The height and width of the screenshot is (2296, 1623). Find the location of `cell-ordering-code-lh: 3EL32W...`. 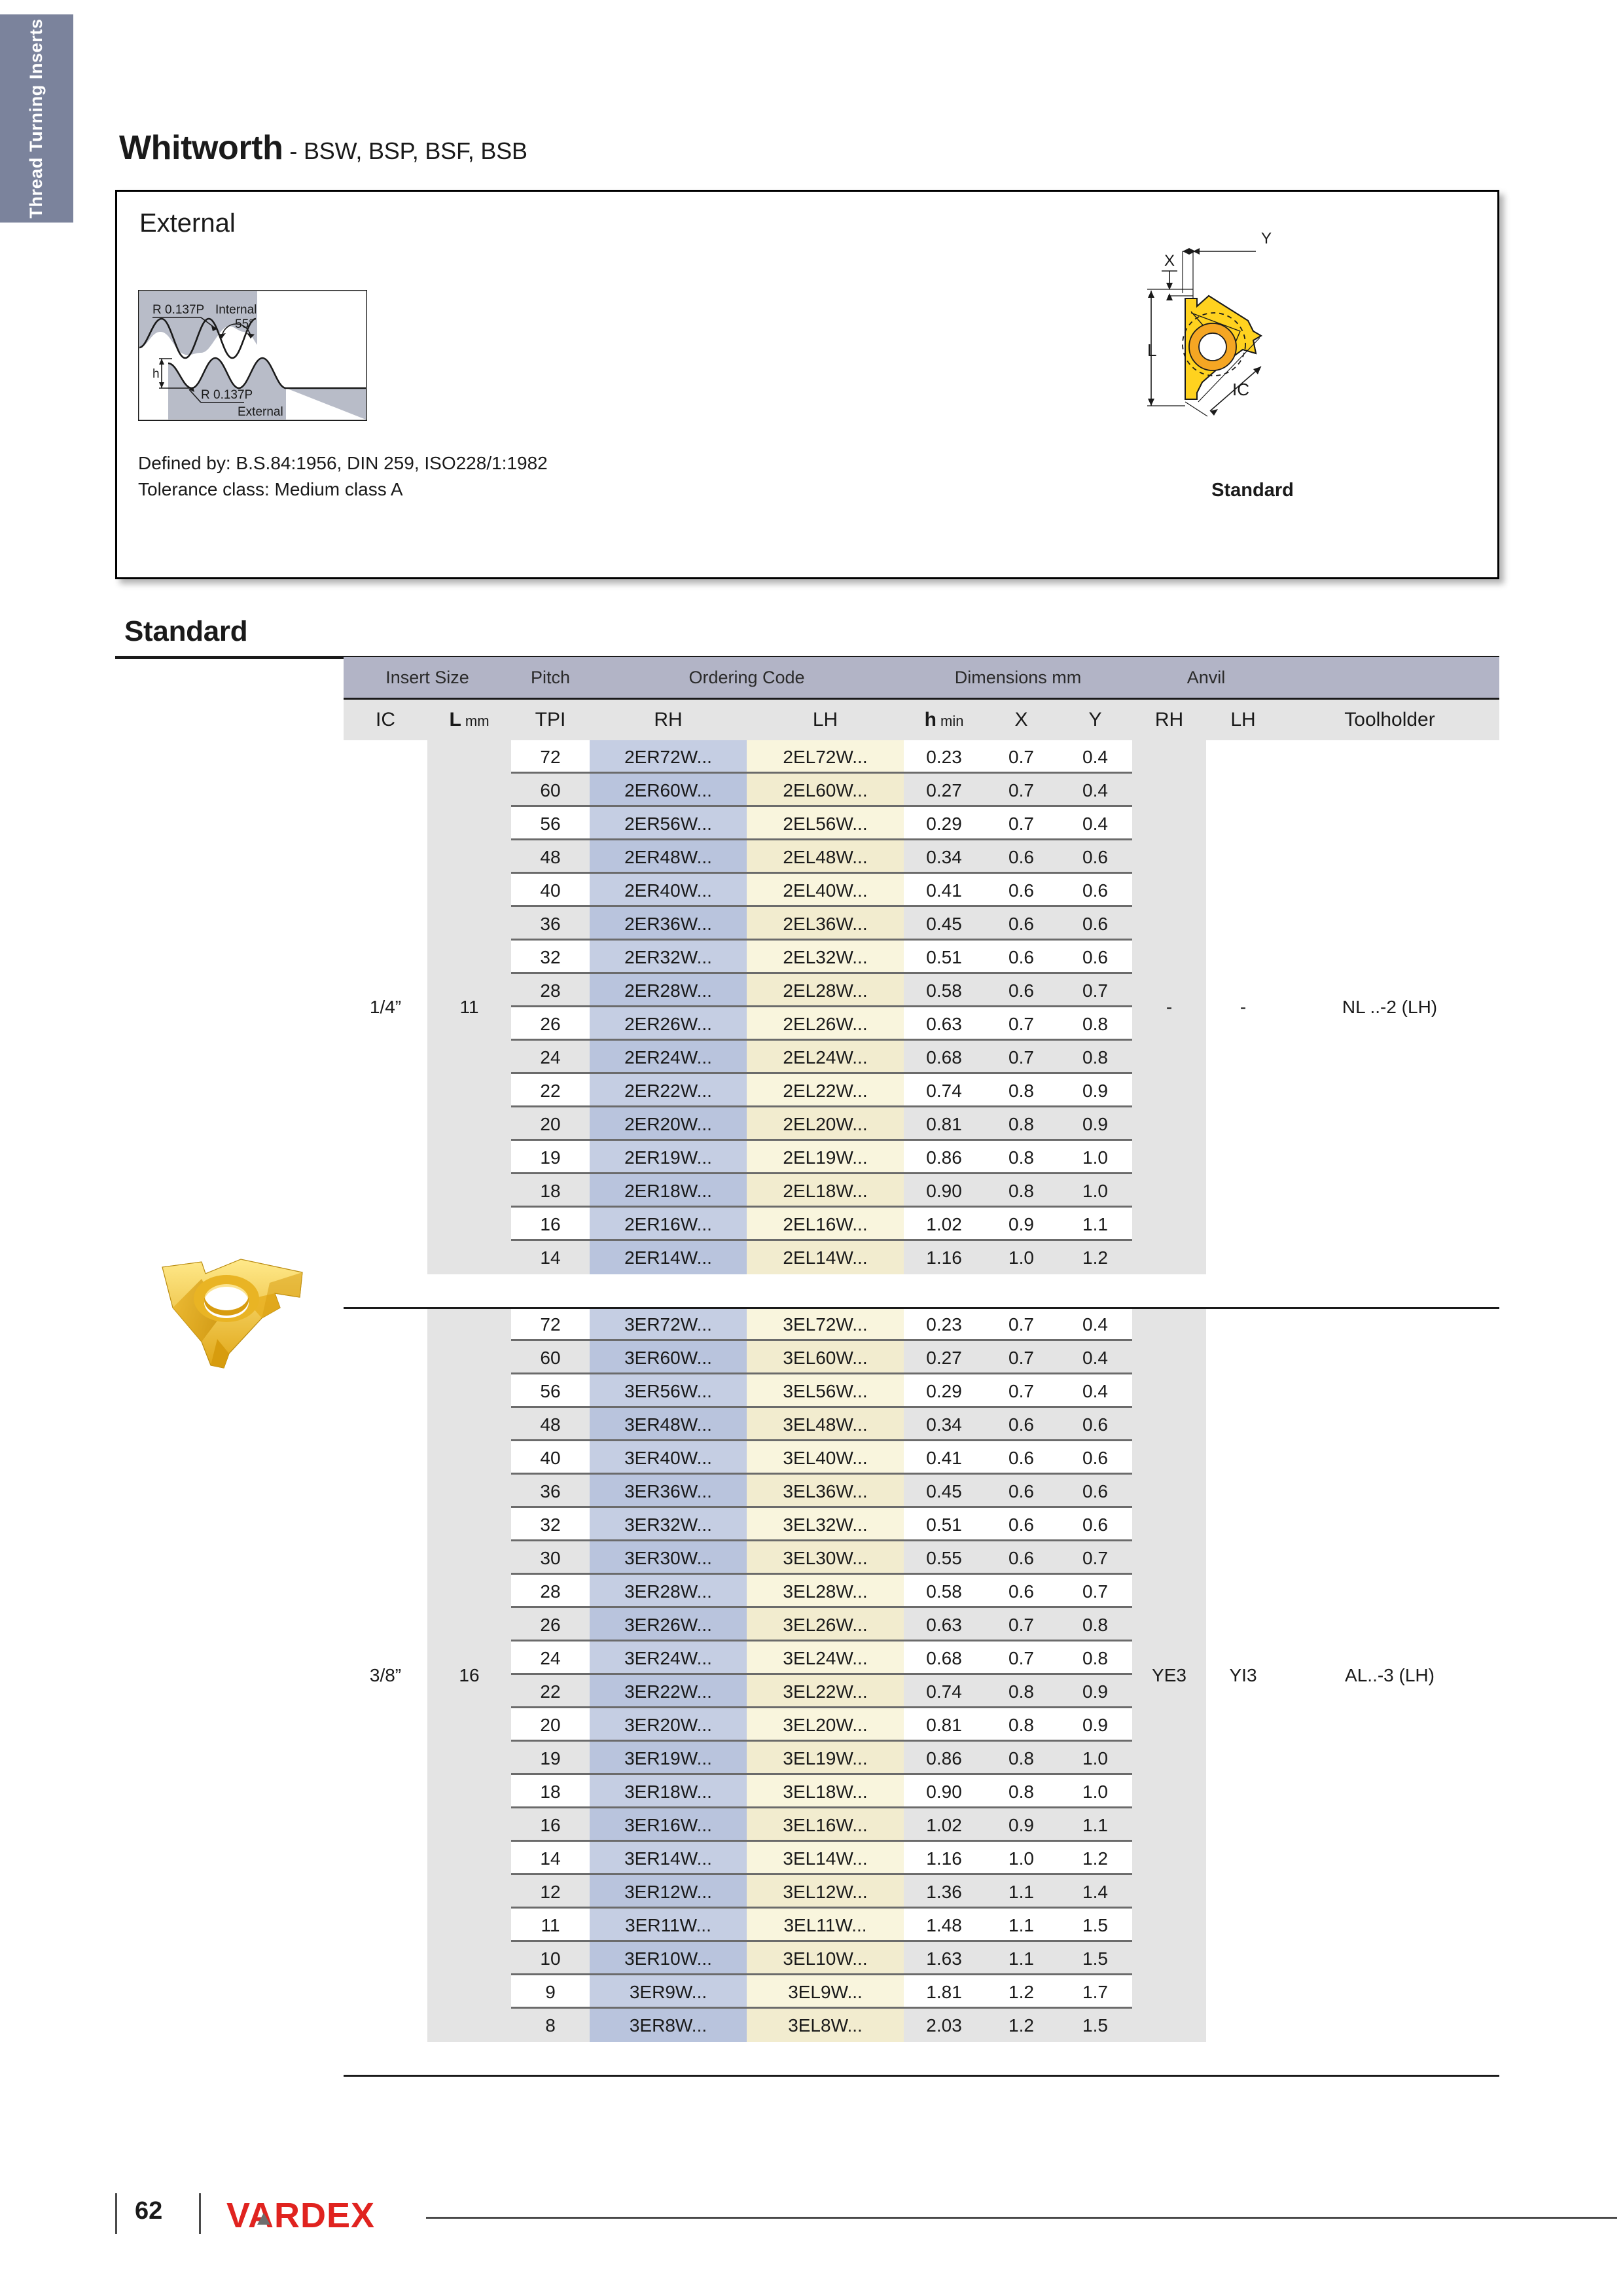

cell-ordering-code-lh: 3EL32W... is located at coordinates (825, 1524).